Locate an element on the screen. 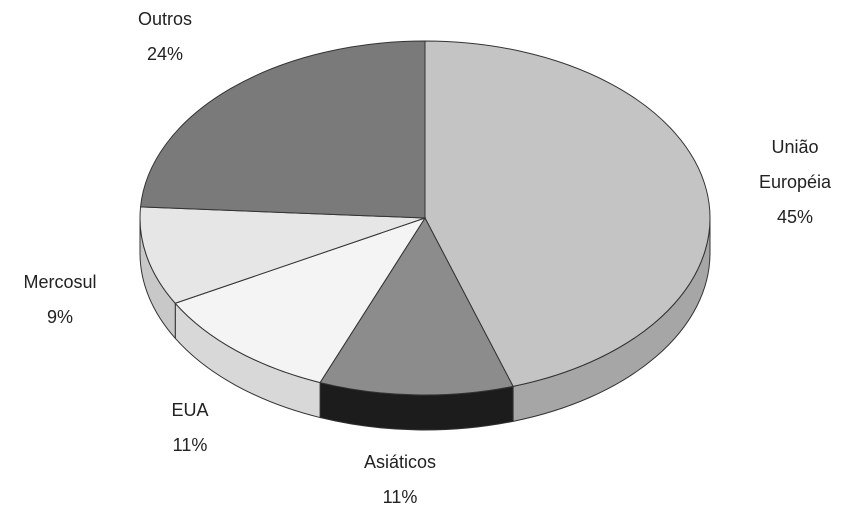  slice-label: Mercosul 9% is located at coordinates (60, 300).